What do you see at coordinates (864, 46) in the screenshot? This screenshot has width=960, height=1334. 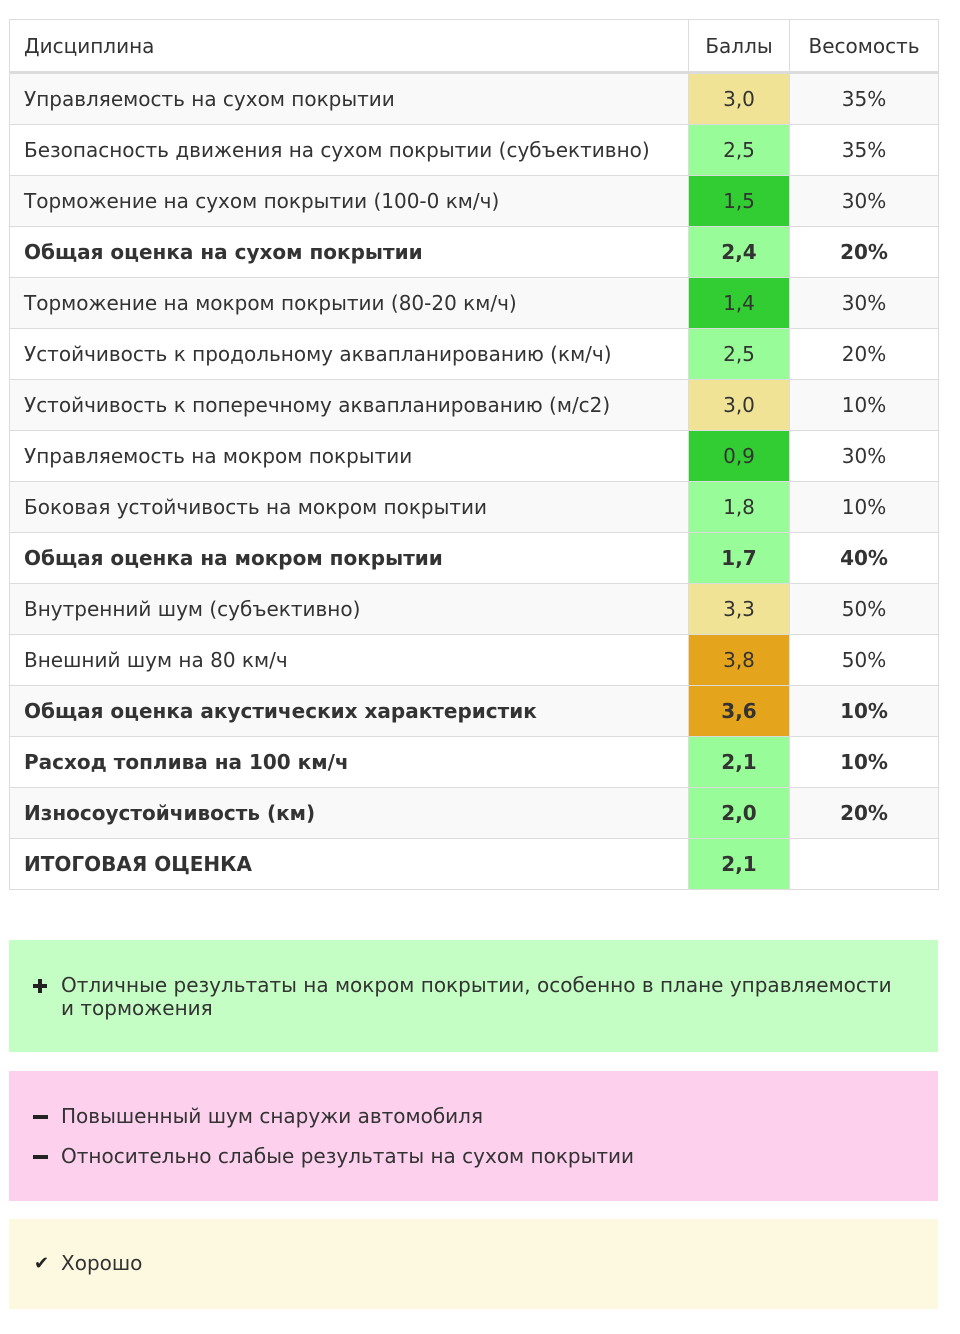 I see `header-weight: Весомость` at bounding box center [864, 46].